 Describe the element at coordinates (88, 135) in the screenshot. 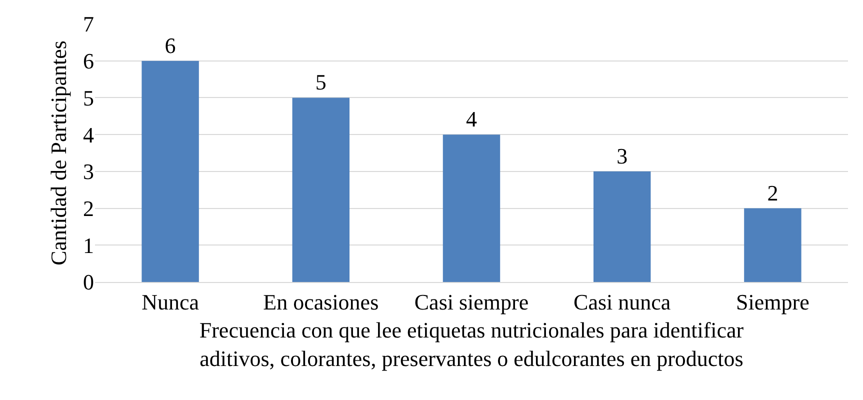

I see `y-tick-label: 4` at that location.